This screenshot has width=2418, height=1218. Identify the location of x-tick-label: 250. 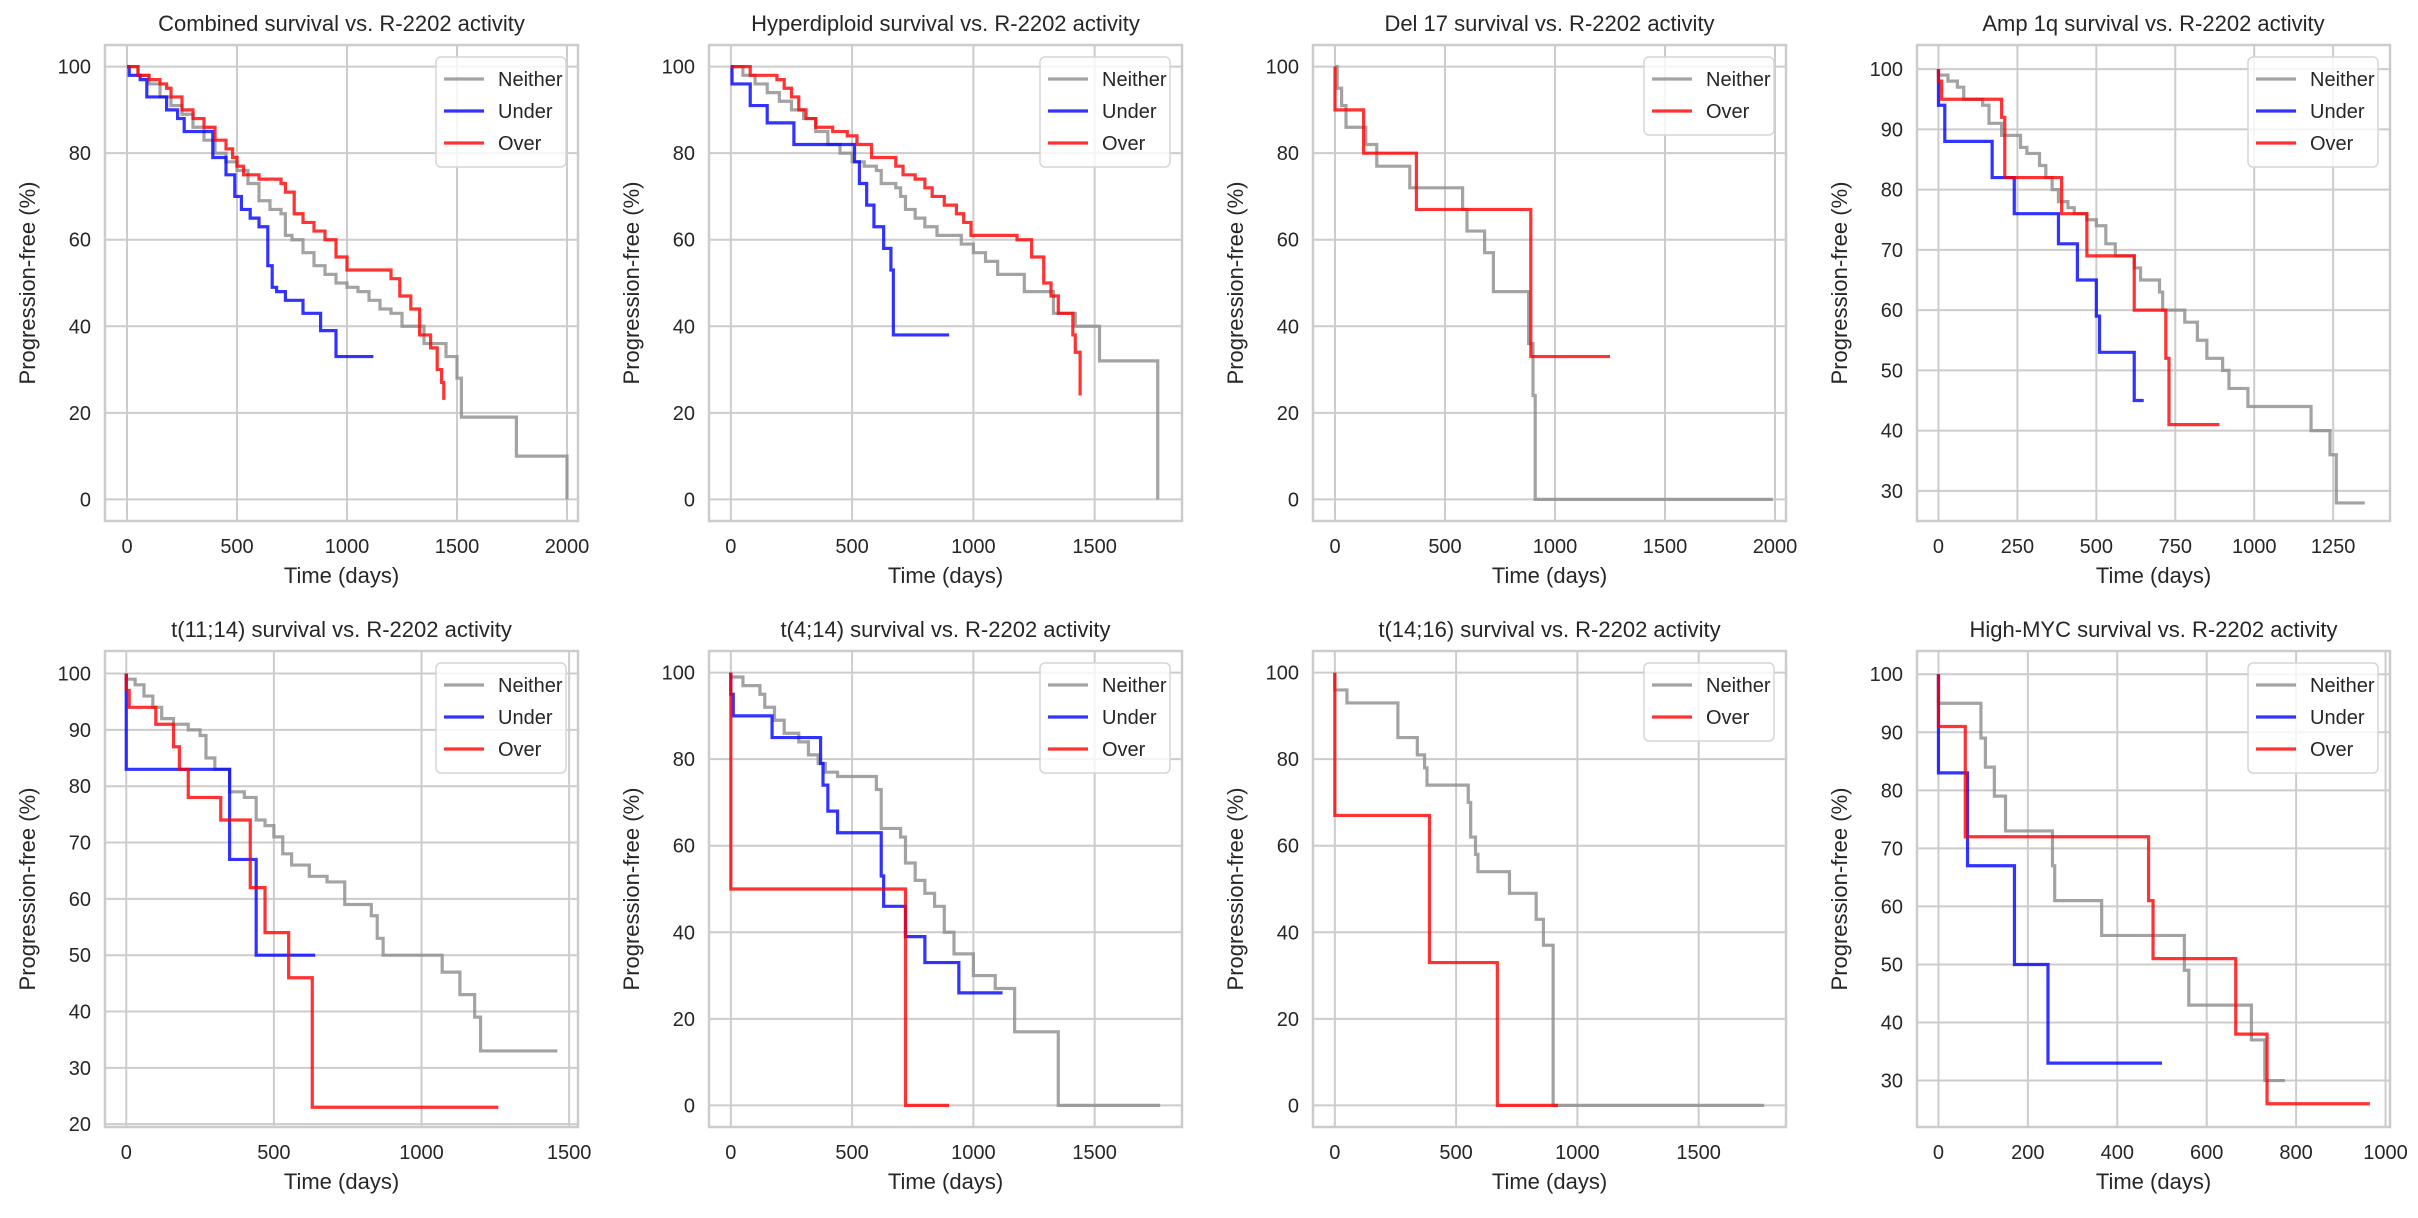
(2017, 547).